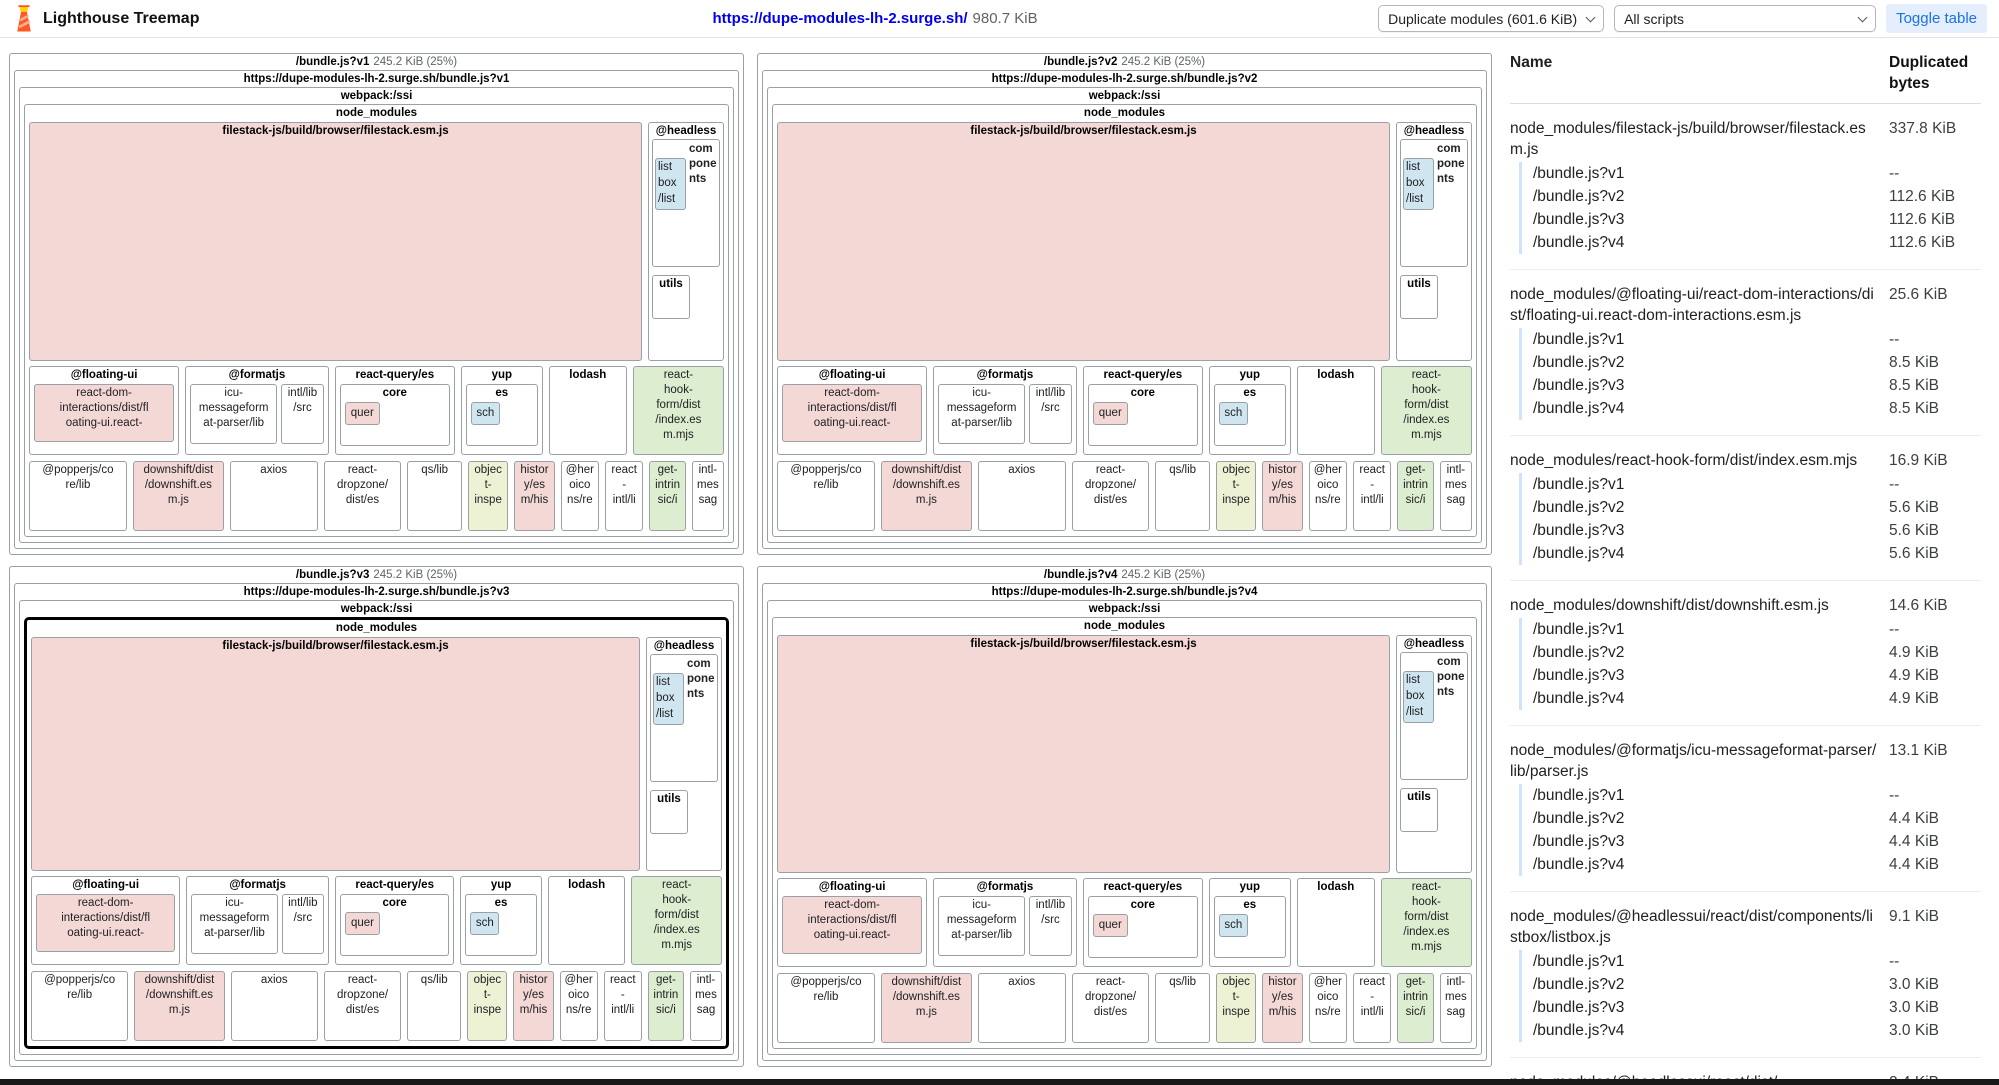  What do you see at coordinates (1751, 408) in the screenshot?
I see `table-subrow: /bundle.js?v4 8.5 KiB` at bounding box center [1751, 408].